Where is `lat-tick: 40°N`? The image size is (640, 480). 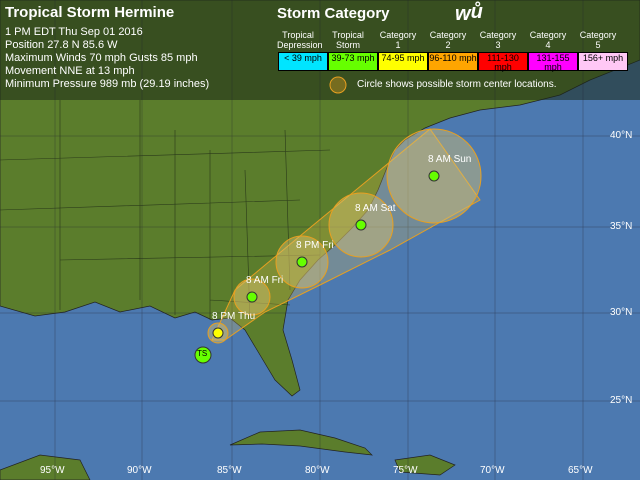
lat-tick: 40°N is located at coordinates (621, 135).